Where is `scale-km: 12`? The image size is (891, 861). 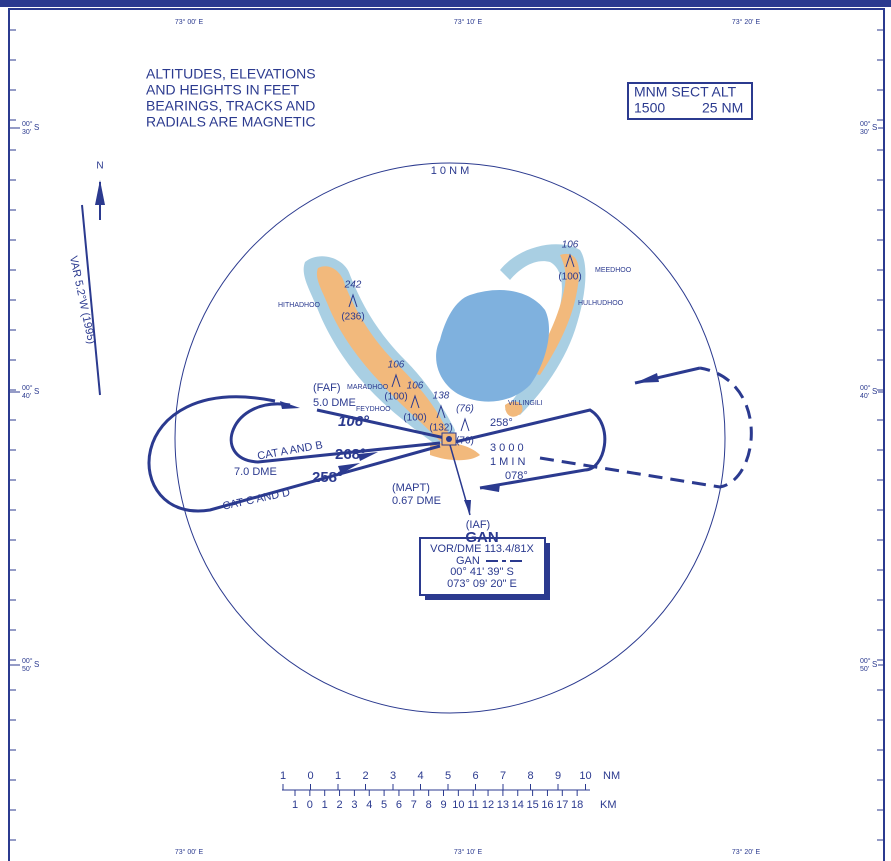
scale-km: 12 is located at coordinates (488, 805).